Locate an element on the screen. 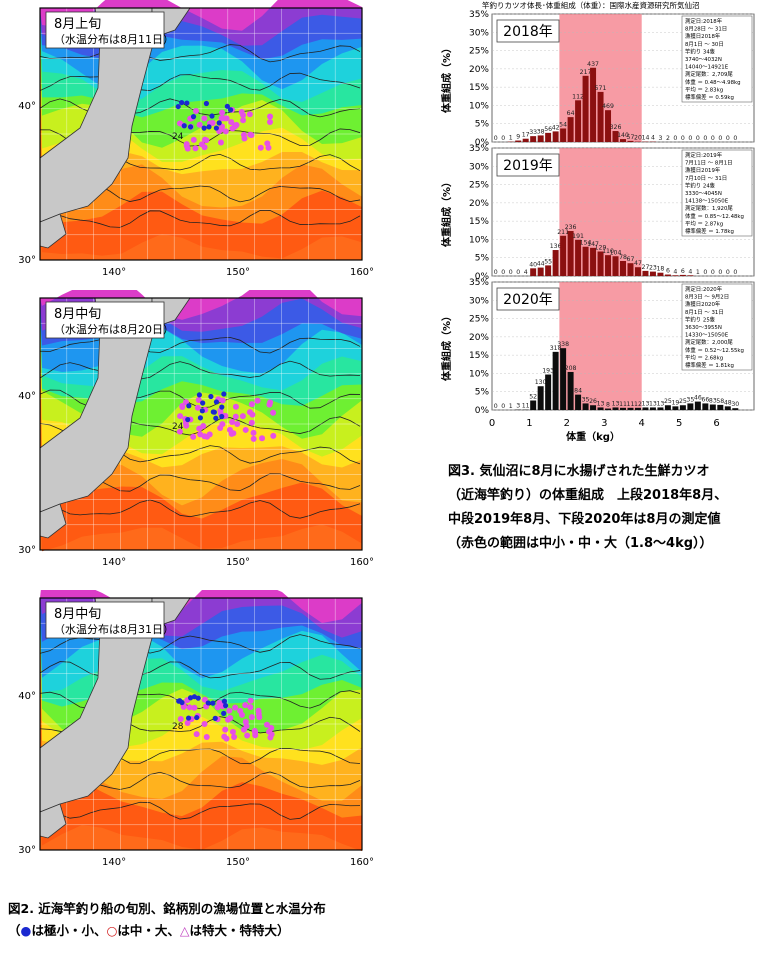 The height and width of the screenshot is (955, 765). bar-label: 130 is located at coordinates (541, 382).